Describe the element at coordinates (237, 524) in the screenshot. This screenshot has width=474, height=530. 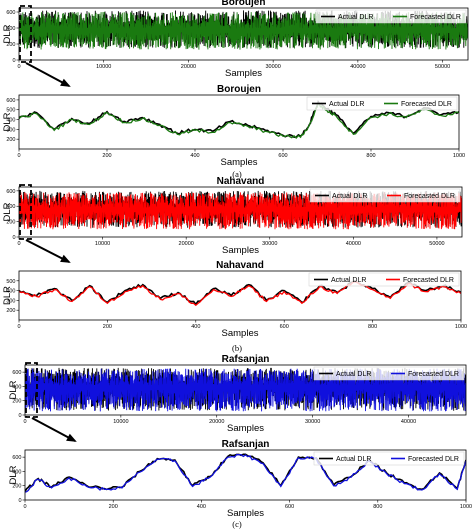
I see `caption-c: (c)` at that location.